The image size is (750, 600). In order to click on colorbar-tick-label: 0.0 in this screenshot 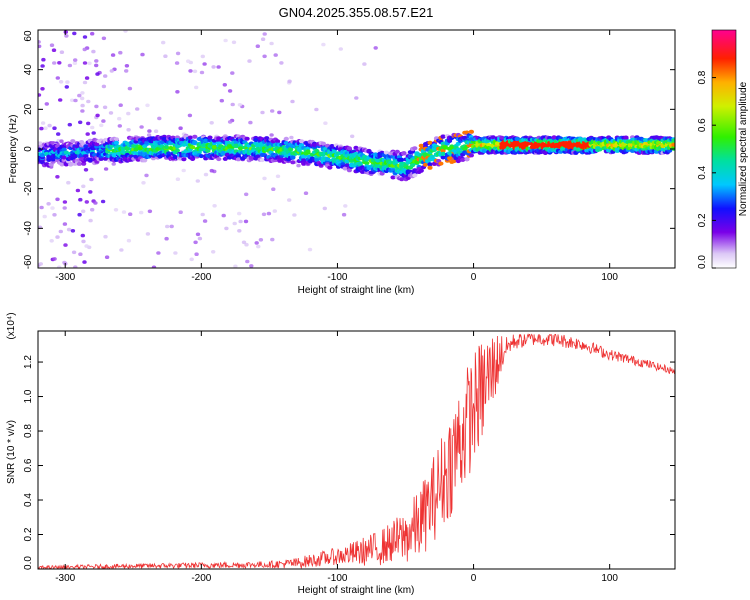, I will do `click(702, 262)`.